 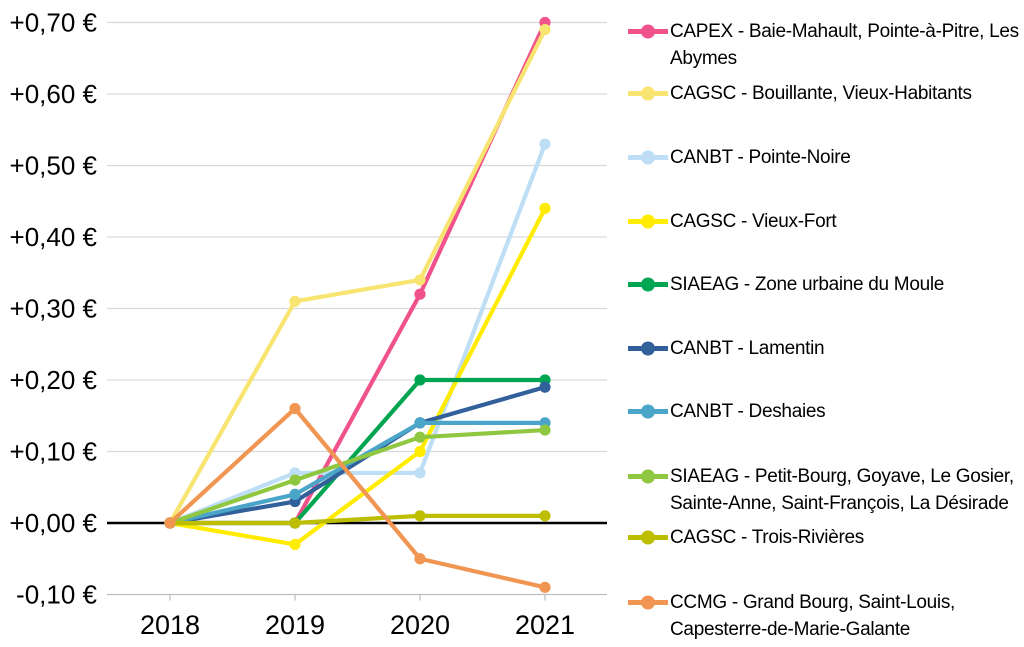 What do you see at coordinates (826, 348) in the screenshot?
I see `legend-item: CANBT - Lamentin` at bounding box center [826, 348].